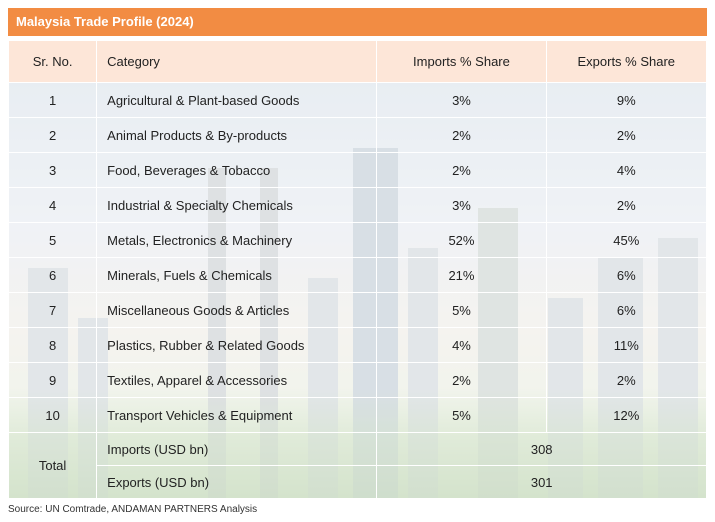 This screenshot has height=522, width=715. Describe the element at coordinates (53, 240) in the screenshot. I see `row-sr: 5` at that location.